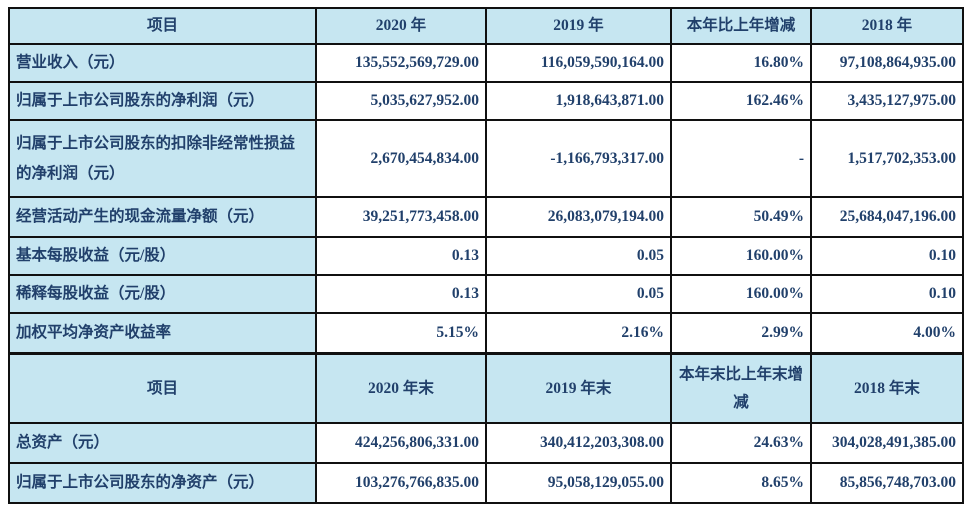 This screenshot has height=516, width=969. Describe the element at coordinates (578, 63) in the screenshot. I see `value-2019: 116,059,590,164.00` at that location.